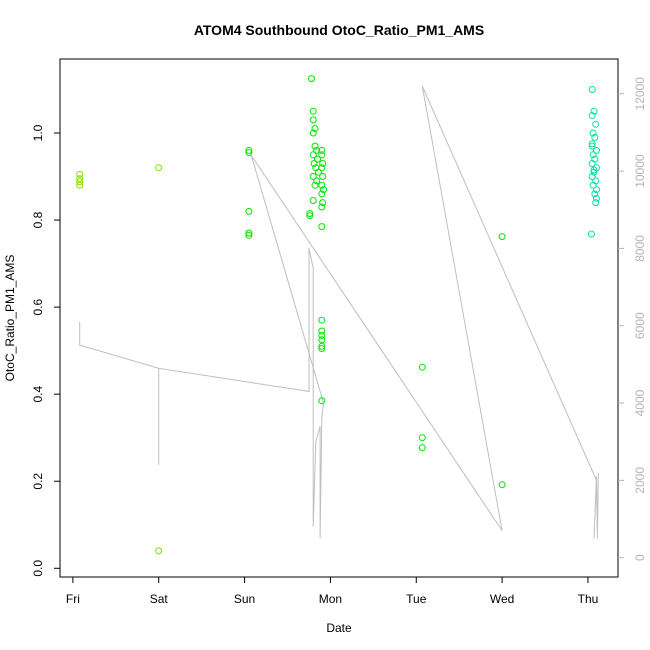 This screenshot has height=650, width=650. I want to click on chart-title: ATOM4 Southbound OtoC_Ratio_PM1_AMS, so click(339, 30).